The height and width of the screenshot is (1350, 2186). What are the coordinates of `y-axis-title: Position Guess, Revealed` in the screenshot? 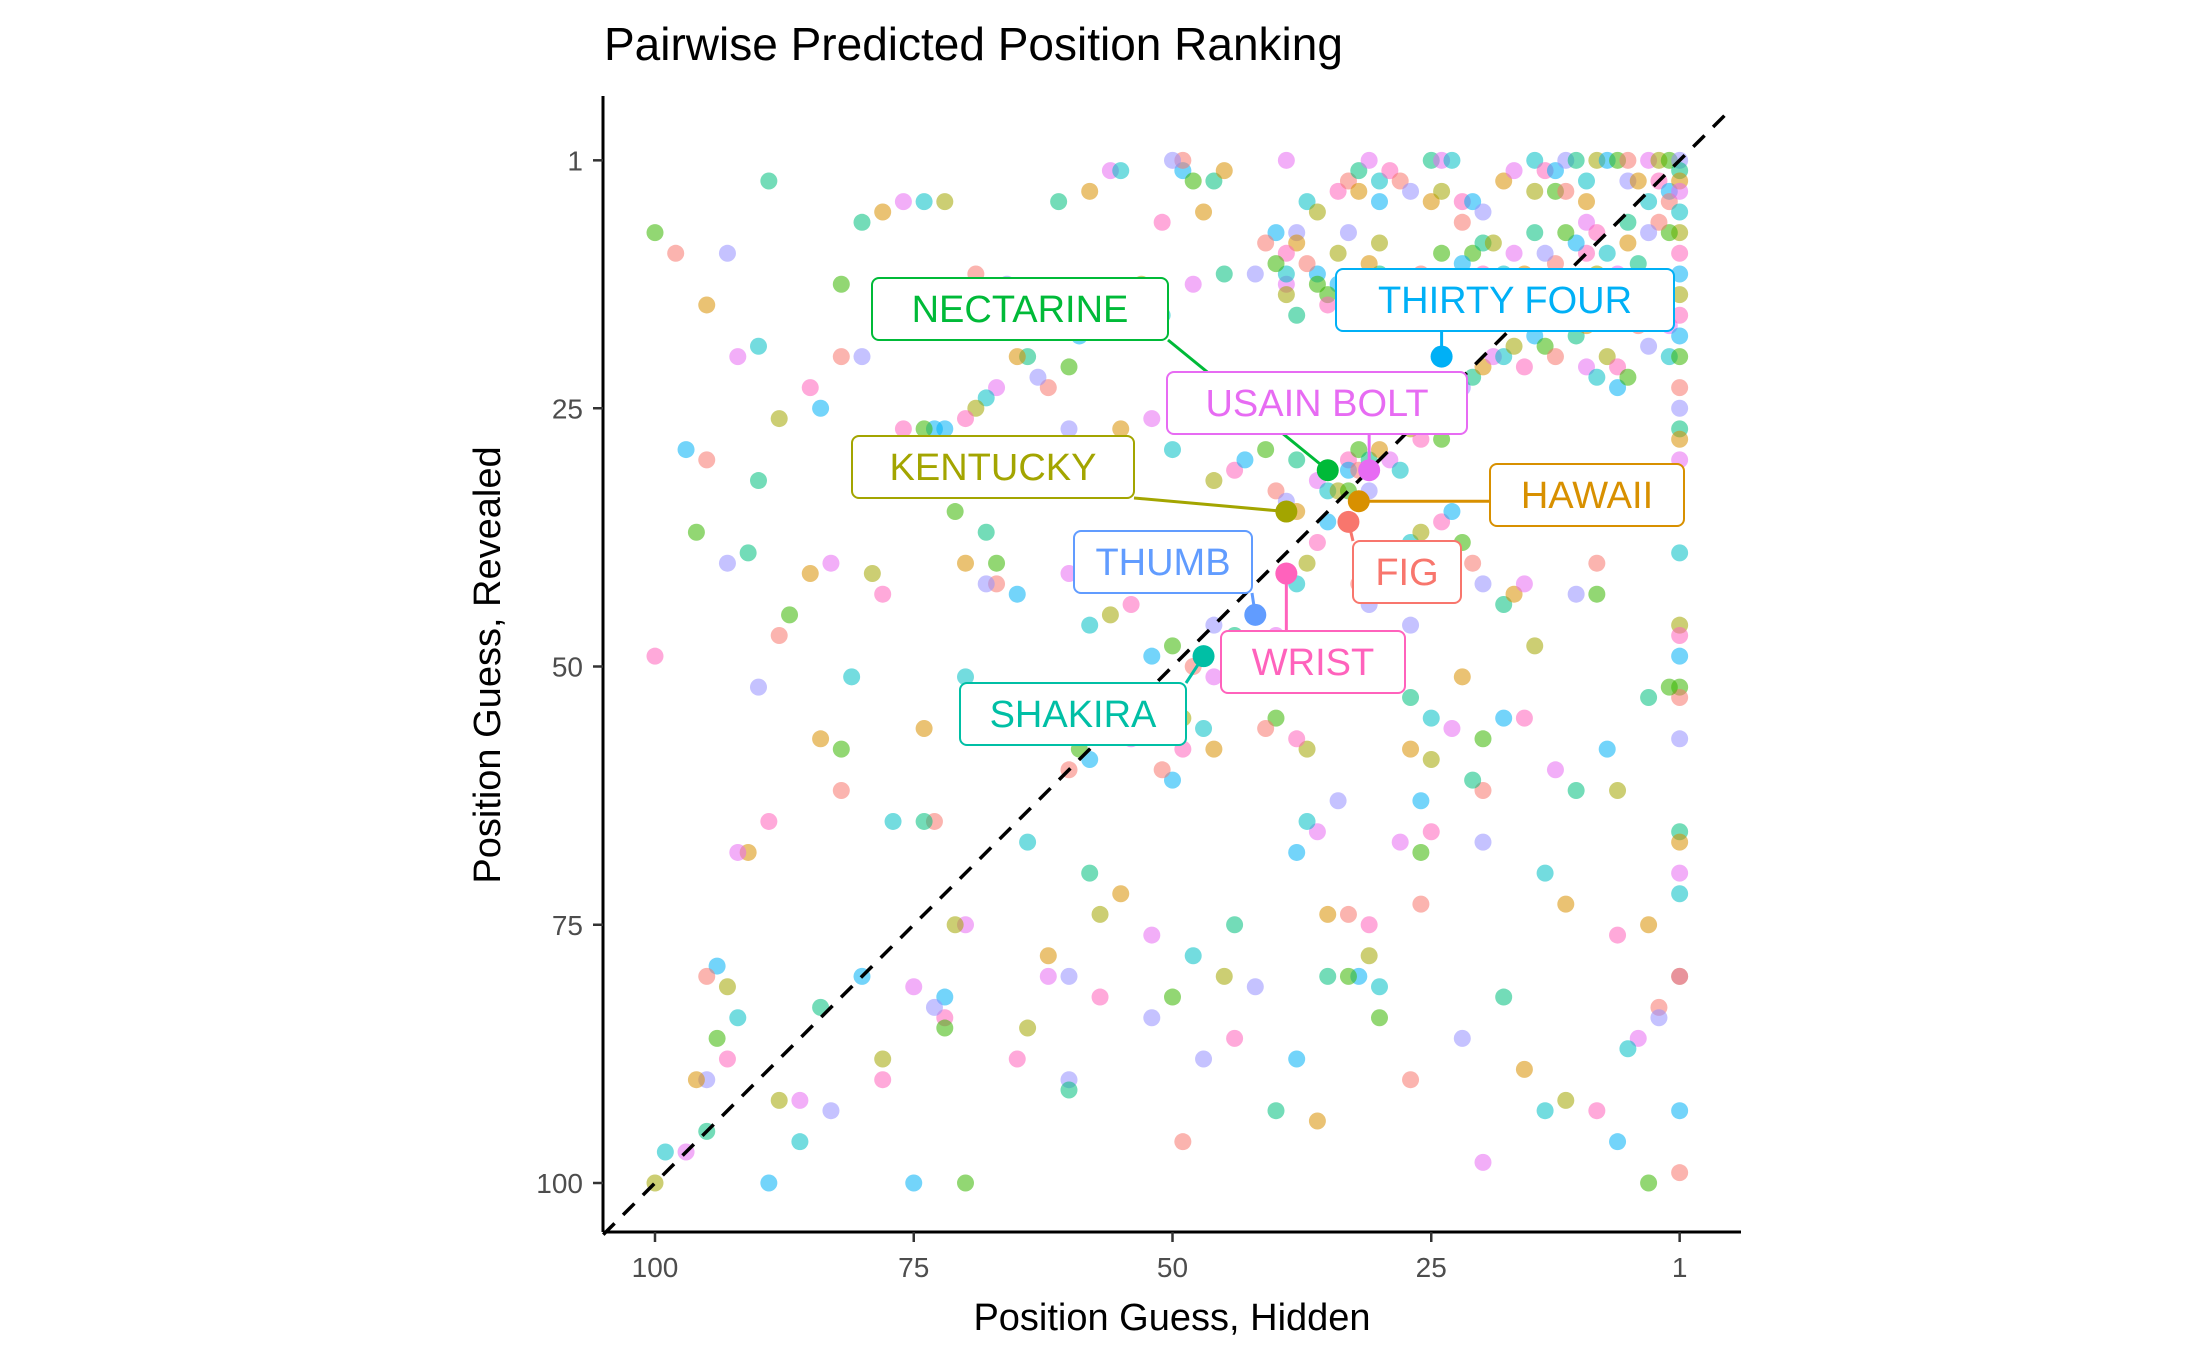 It's located at (488, 664).